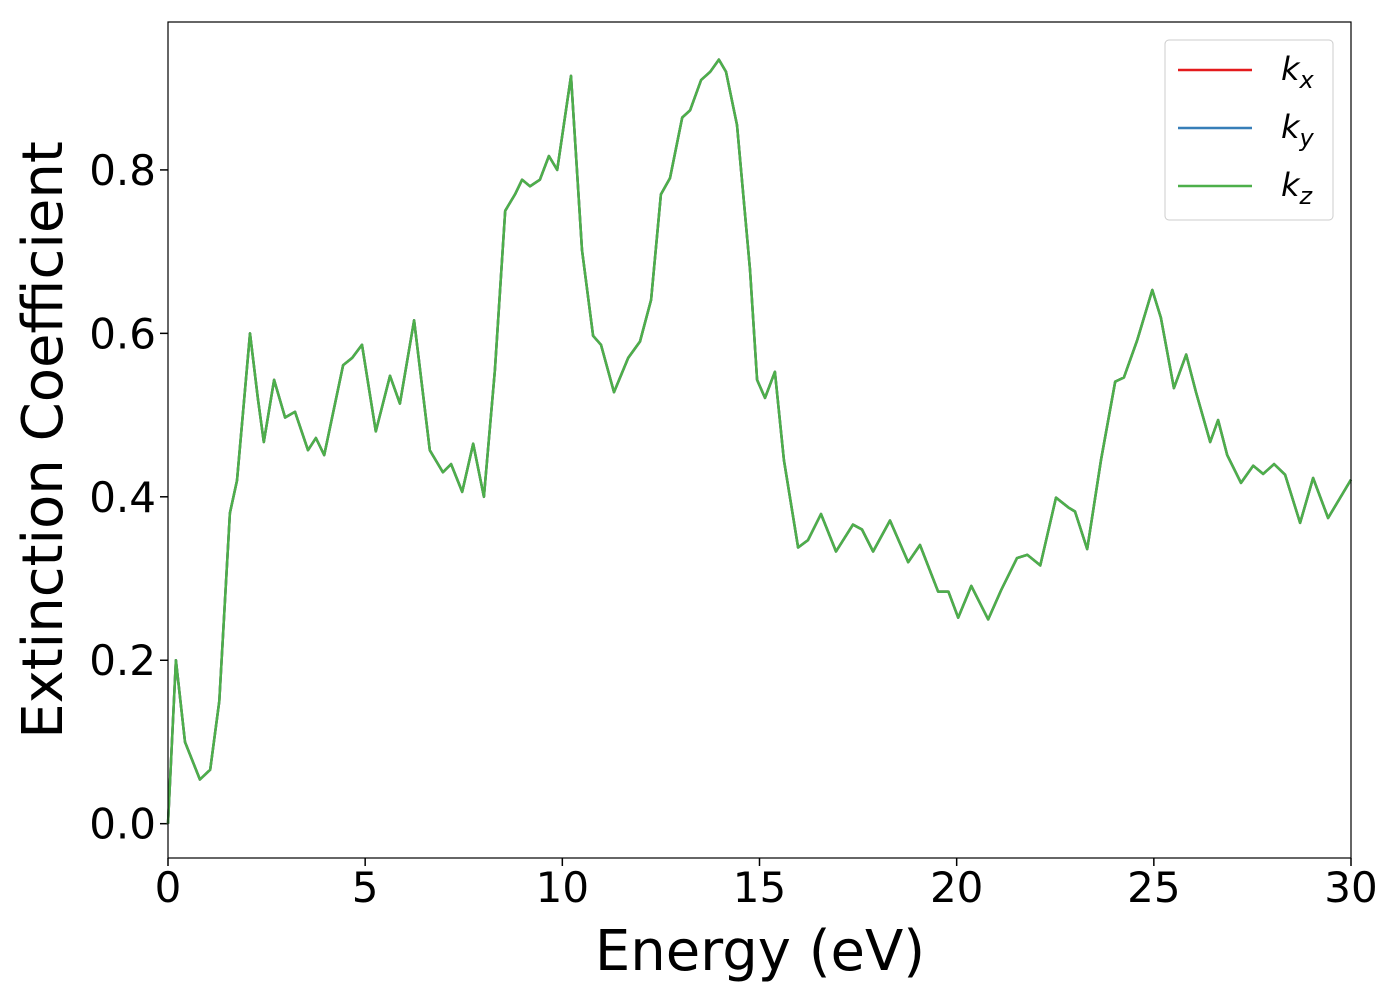  What do you see at coordinates (956, 887) in the screenshot?
I see `x-tick-label: 20` at bounding box center [956, 887].